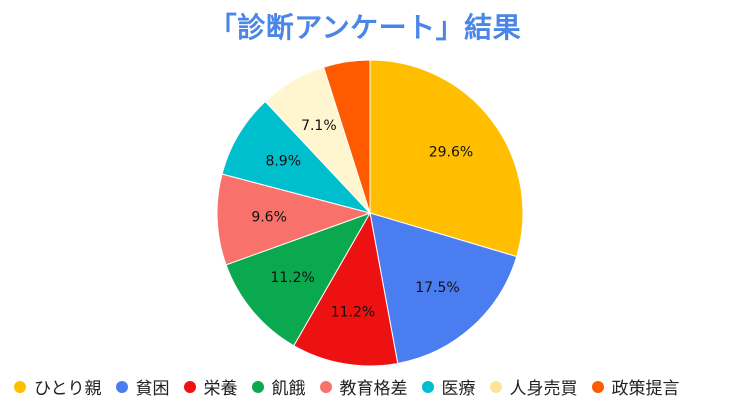  What do you see at coordinates (319, 126) in the screenshot?
I see `slice-label-7: 7.1%` at bounding box center [319, 126].